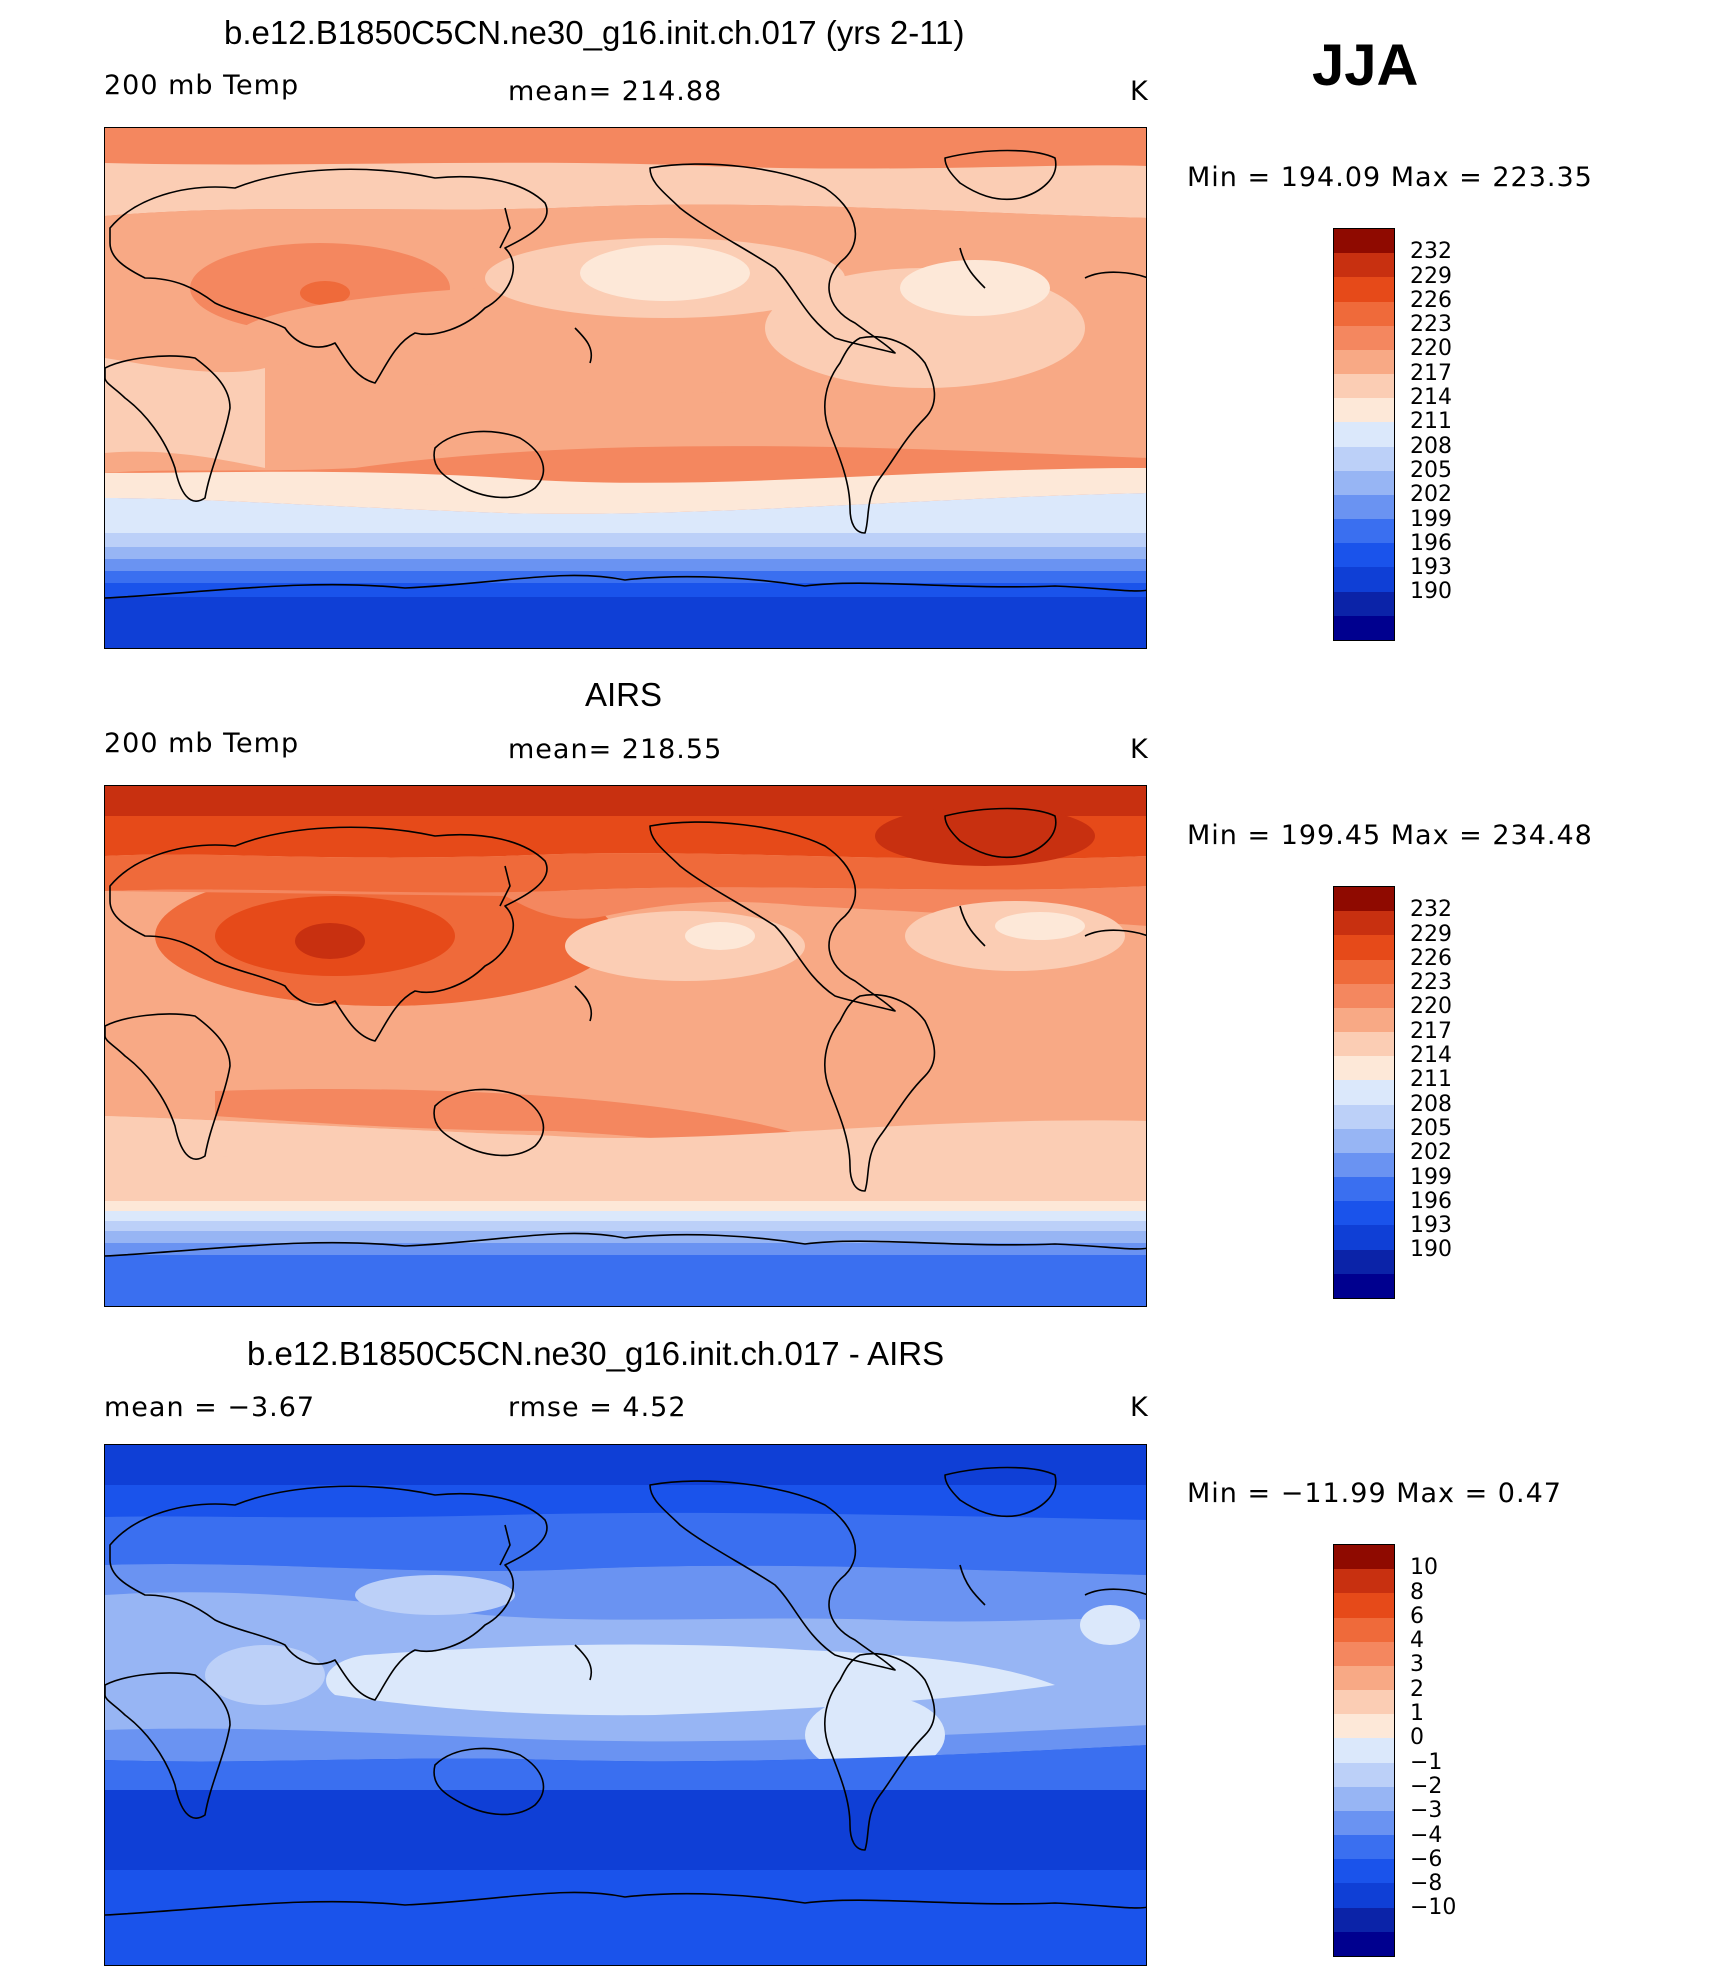 The image size is (1710, 1981). Describe the element at coordinates (1431, 446) in the screenshot. I see `colorbar-tick-label: 208` at that location.